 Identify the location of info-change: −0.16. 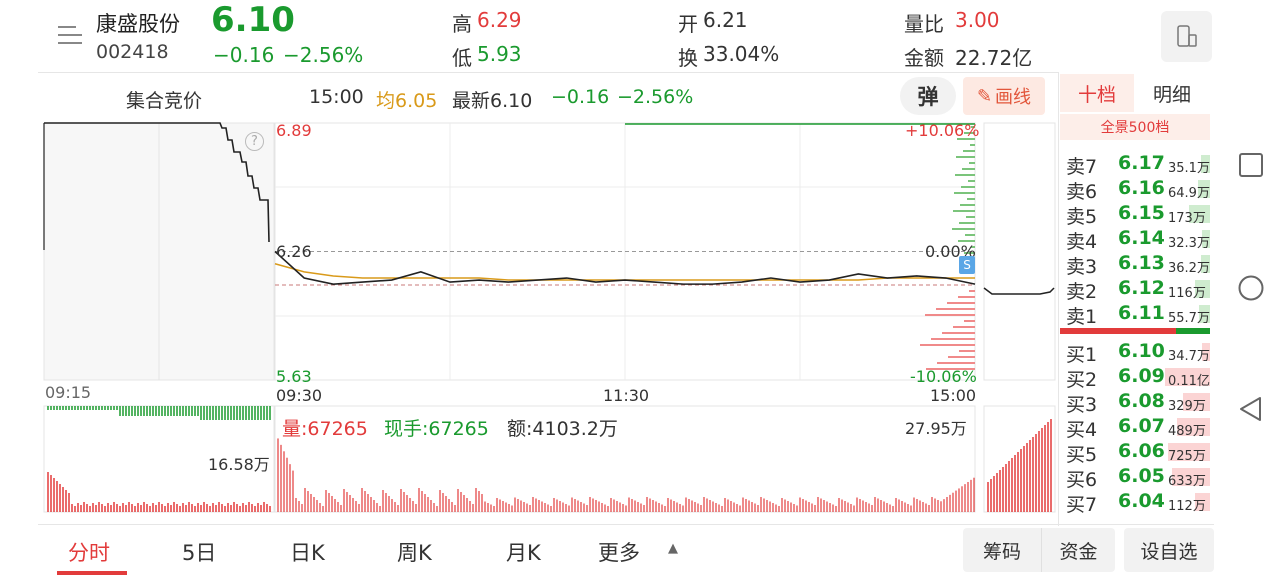
(580, 97).